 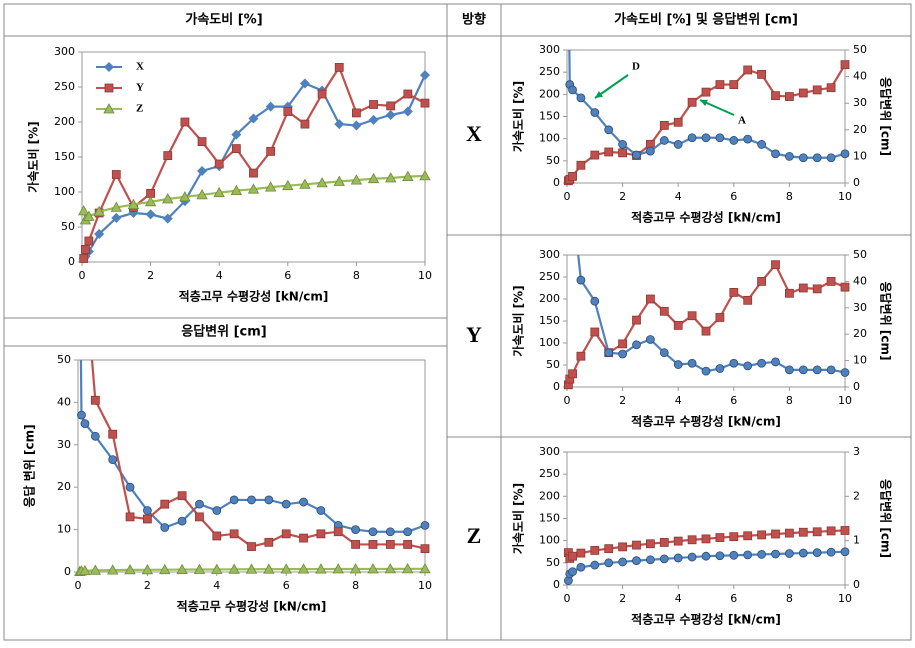 What do you see at coordinates (549, 254) in the screenshot?
I see `y-tick-label: 300` at bounding box center [549, 254].